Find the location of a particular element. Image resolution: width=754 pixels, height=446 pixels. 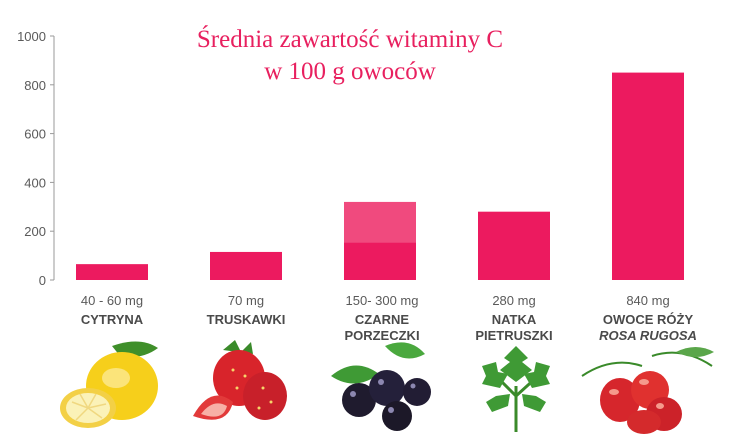

category-label-parsley: 280 mg NATKA PIETRUSZKI is located at coordinates (514, 318).